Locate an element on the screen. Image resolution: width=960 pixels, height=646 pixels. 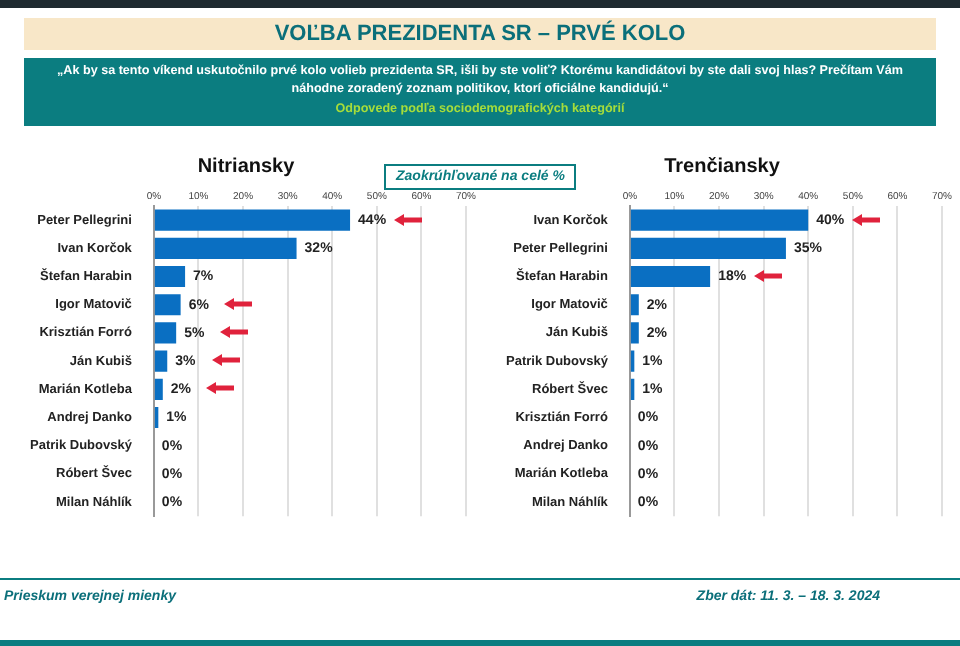
chart-title: Nitriansky is located at coordinates (246, 165).